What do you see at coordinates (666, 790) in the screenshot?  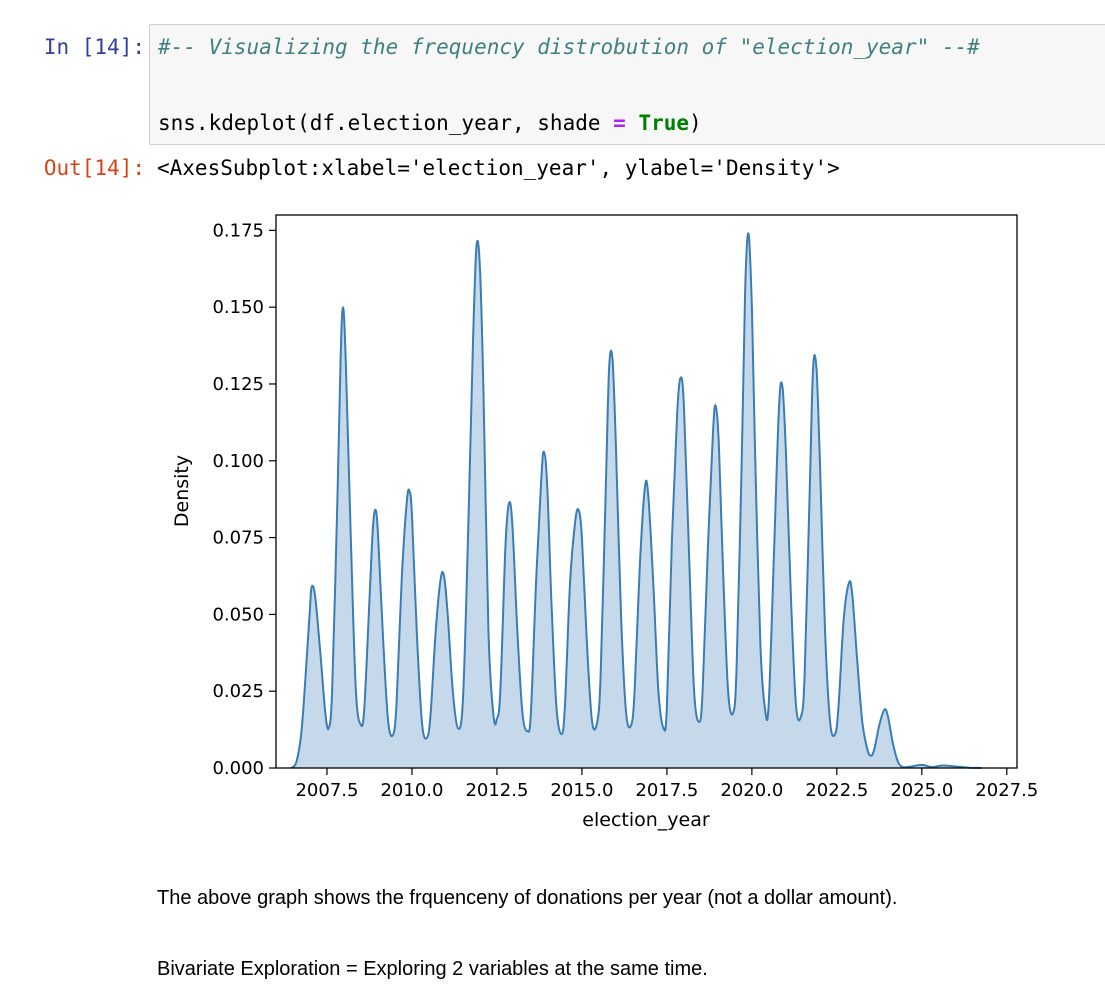 I see `x-tick-label: 2017.5` at bounding box center [666, 790].